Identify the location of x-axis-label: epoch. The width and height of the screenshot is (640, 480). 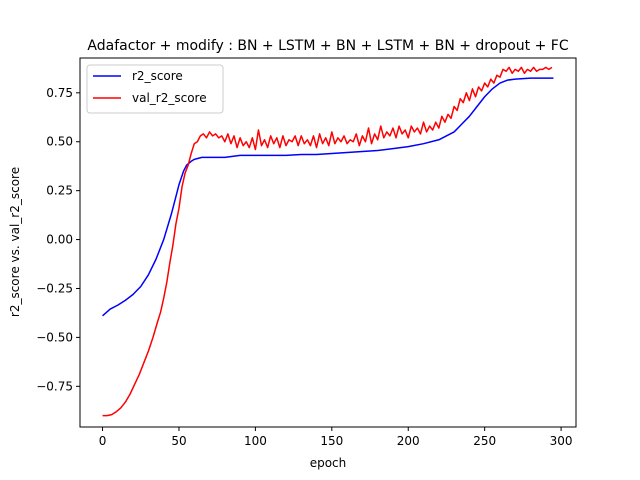
(328, 463).